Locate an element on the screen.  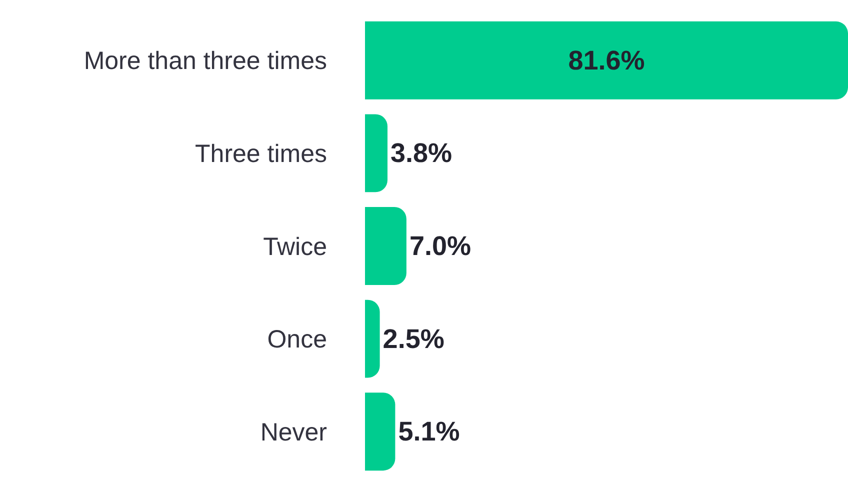
y-tick-label: Never is located at coordinates (293, 432).